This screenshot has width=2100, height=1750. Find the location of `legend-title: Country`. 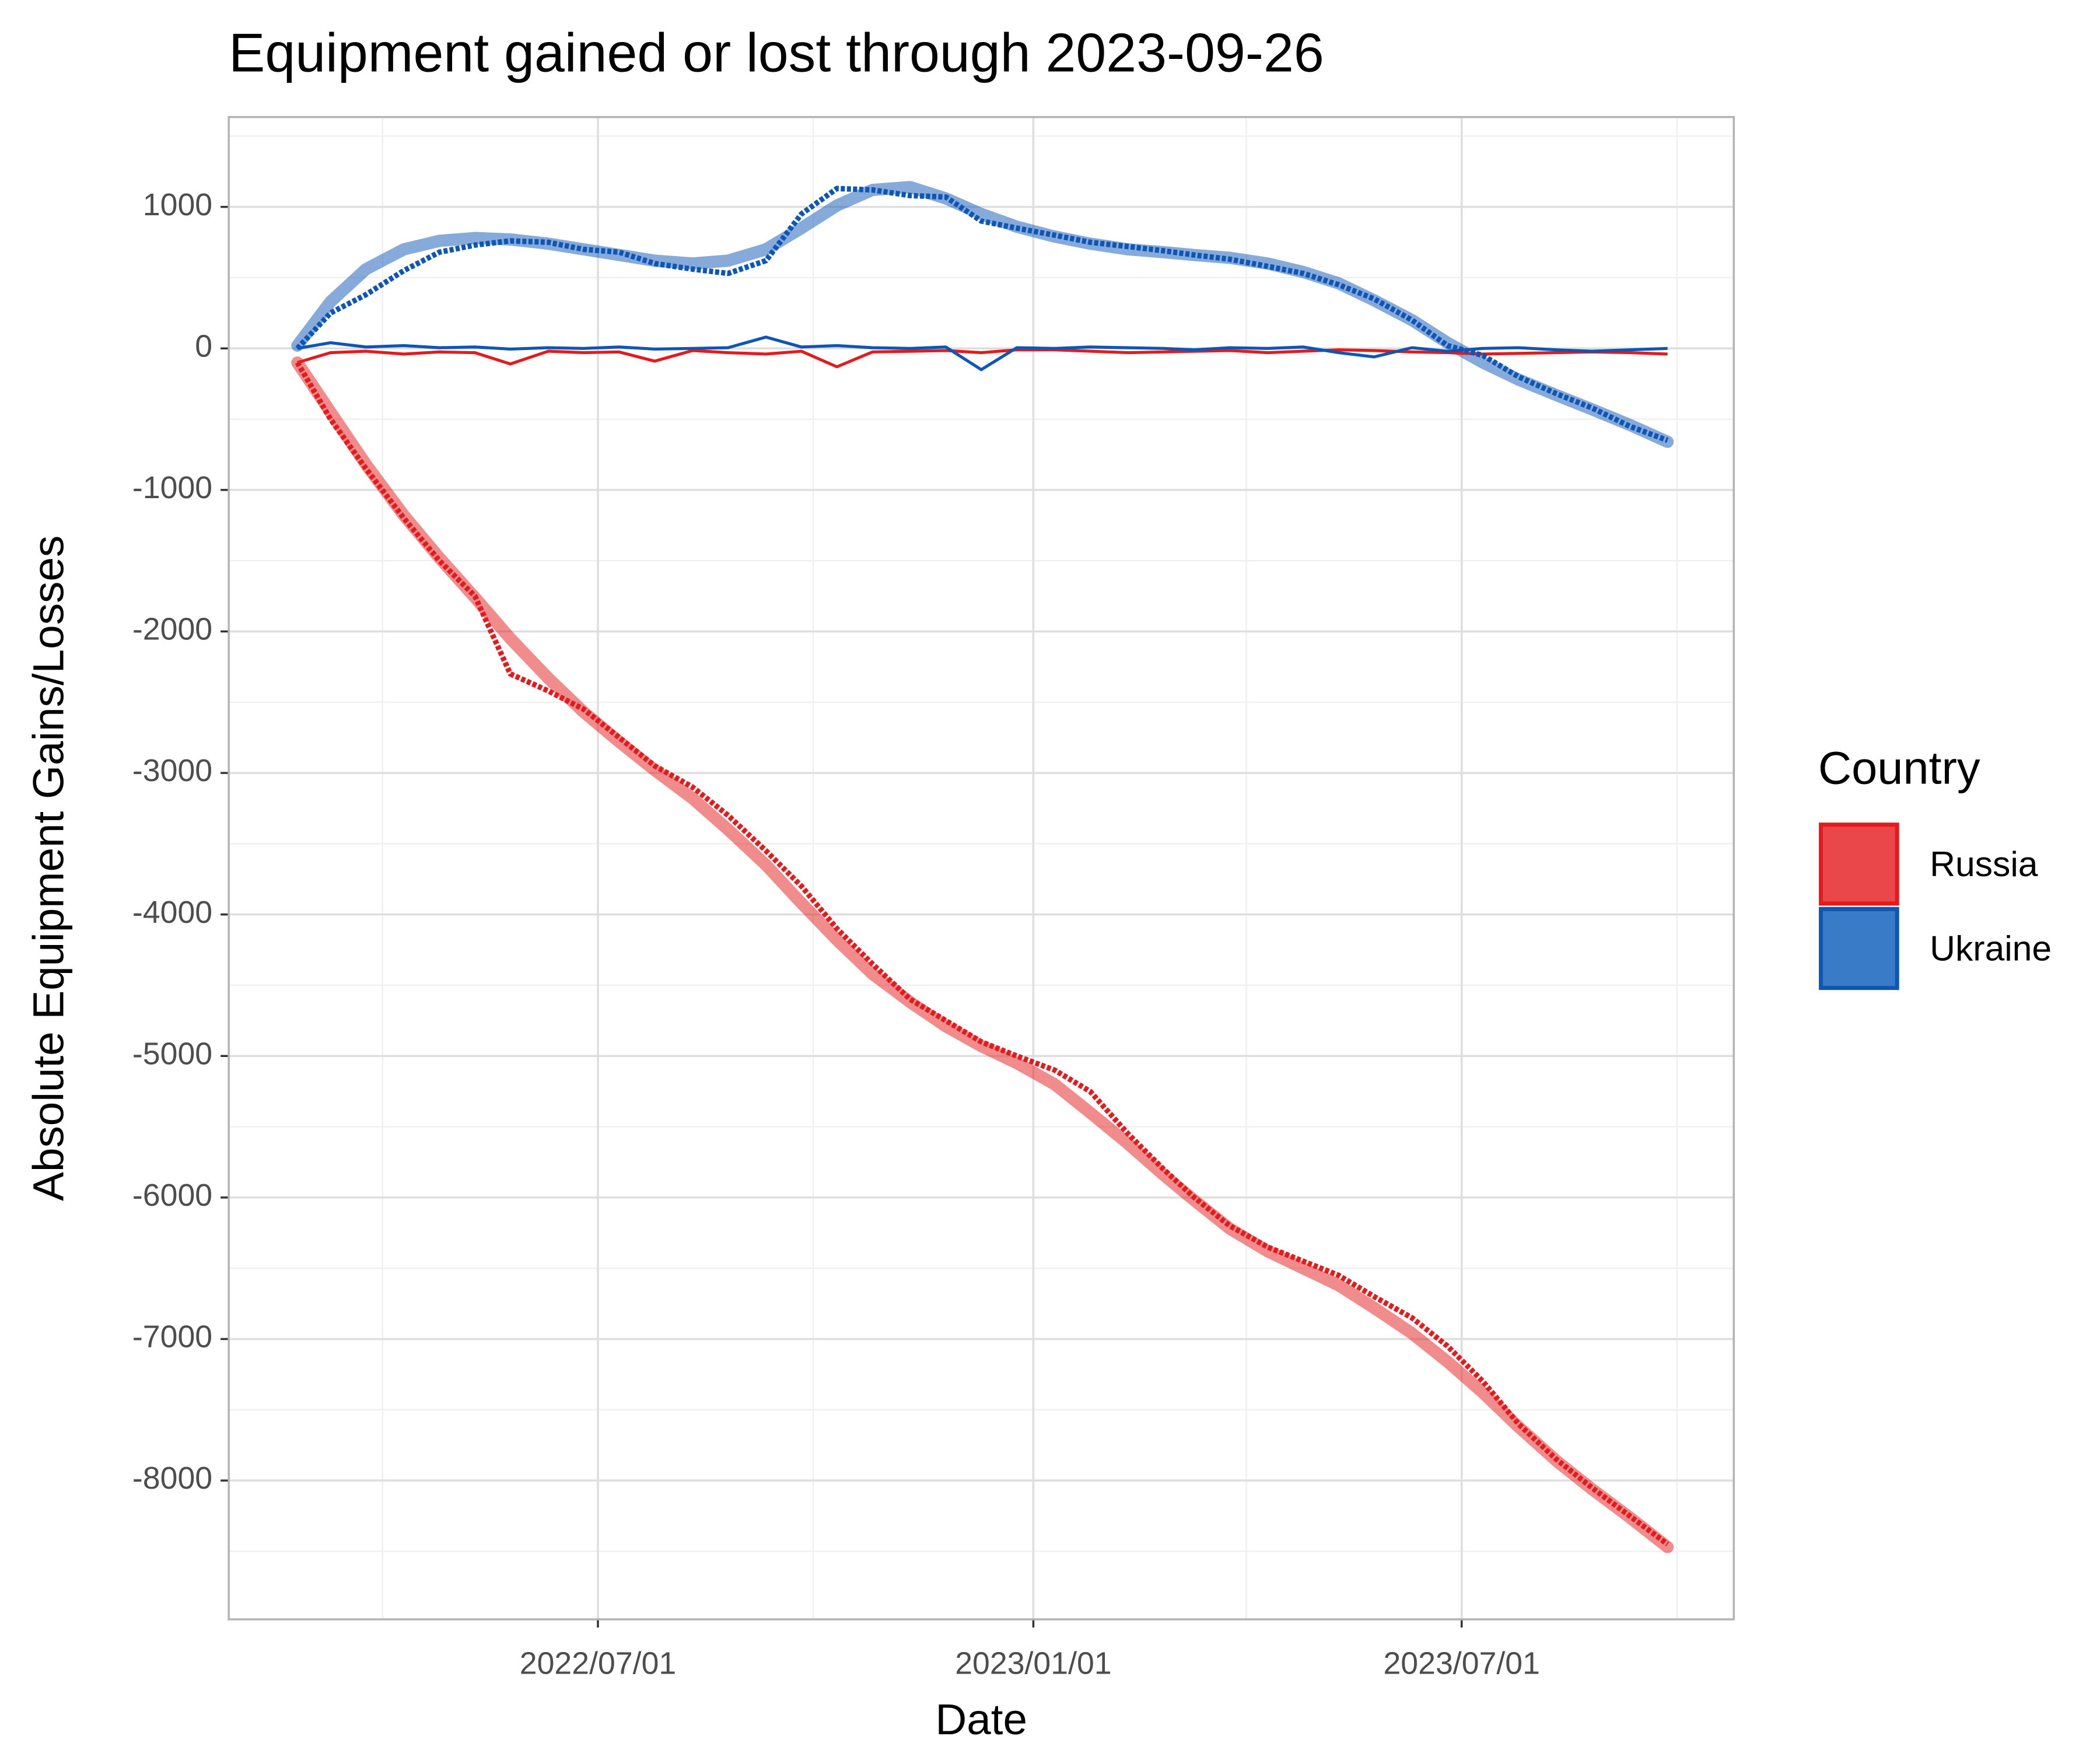

legend-title: Country is located at coordinates (1899, 768).